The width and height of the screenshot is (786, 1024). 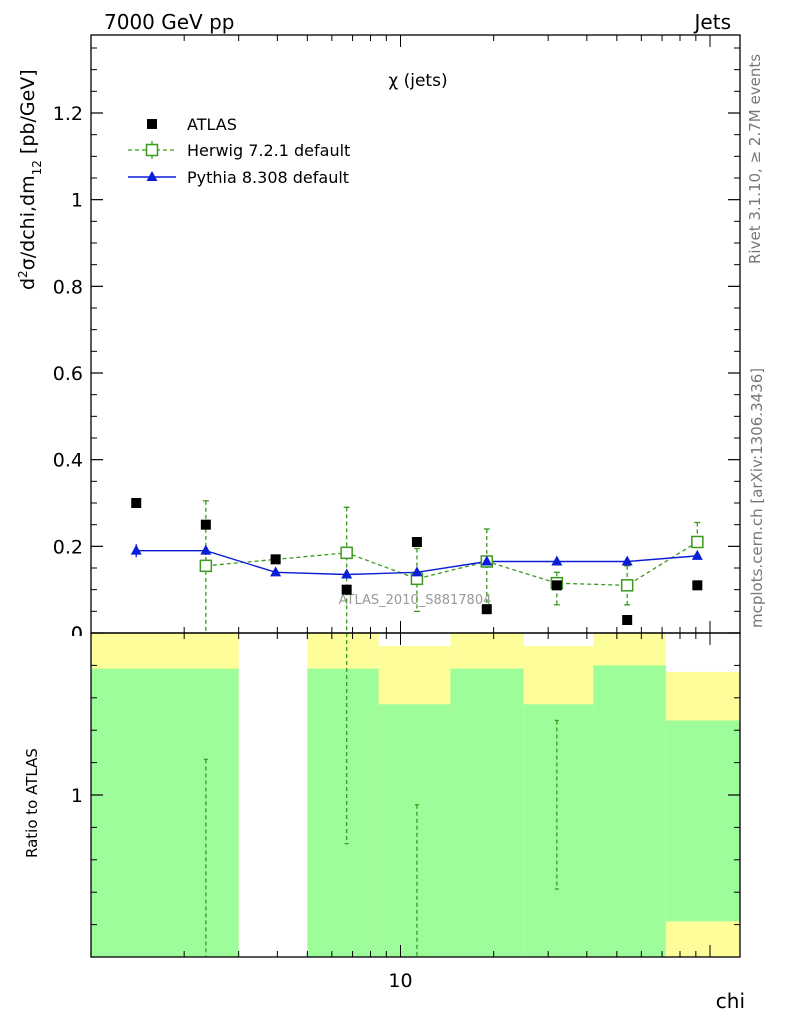 What do you see at coordinates (415, 600) in the screenshot?
I see `analysis-watermark: ATLAS_2010_S8817804` at bounding box center [415, 600].